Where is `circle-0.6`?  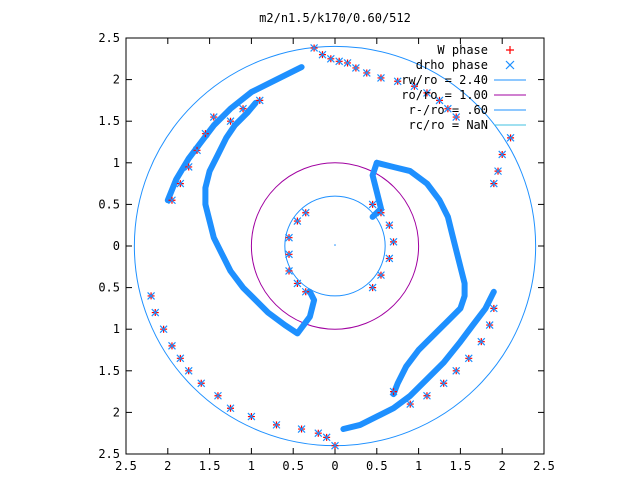 circle-0.6 is located at coordinates (335, 246).